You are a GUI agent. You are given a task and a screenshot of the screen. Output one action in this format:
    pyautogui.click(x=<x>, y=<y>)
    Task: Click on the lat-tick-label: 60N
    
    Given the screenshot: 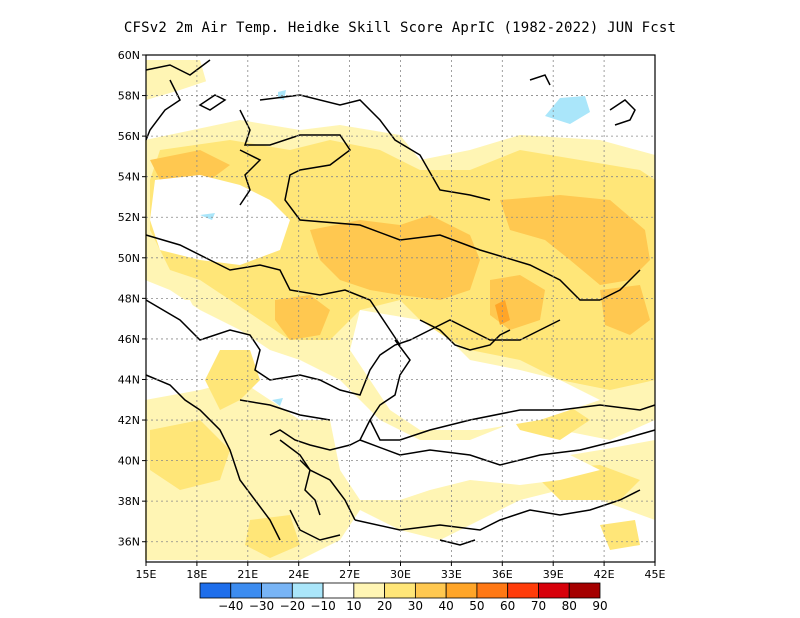 What is the action you would take?
    pyautogui.click(x=129, y=55)
    